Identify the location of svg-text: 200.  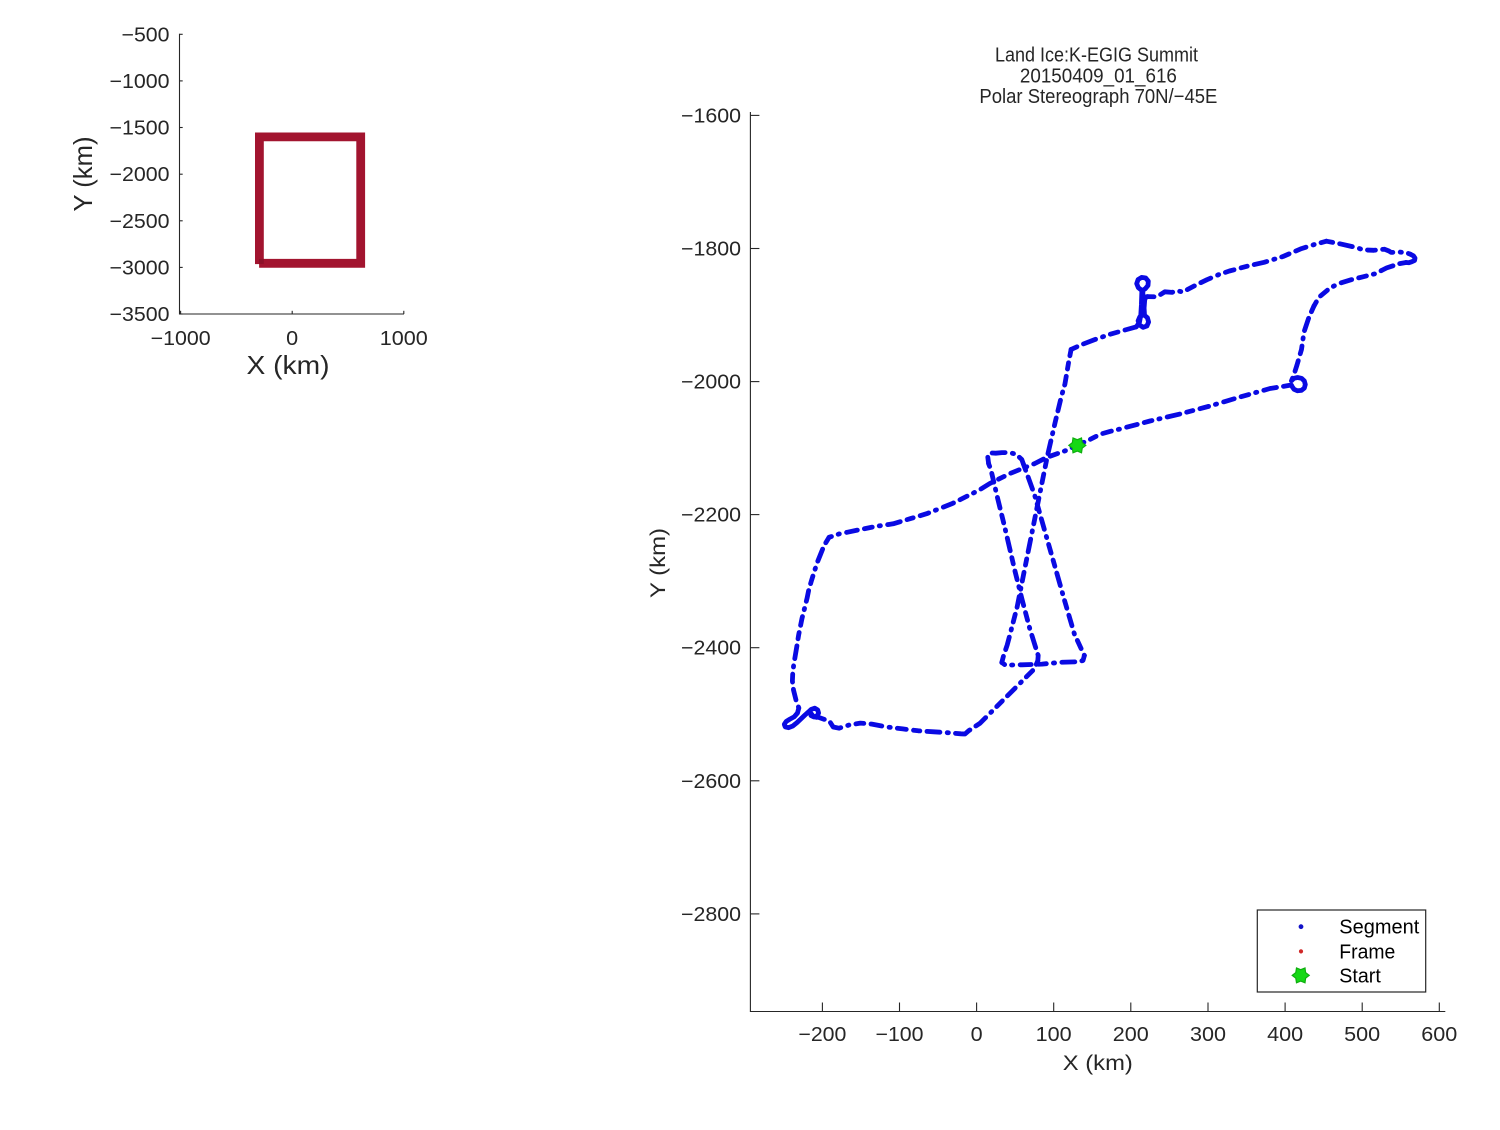
(1131, 1035).